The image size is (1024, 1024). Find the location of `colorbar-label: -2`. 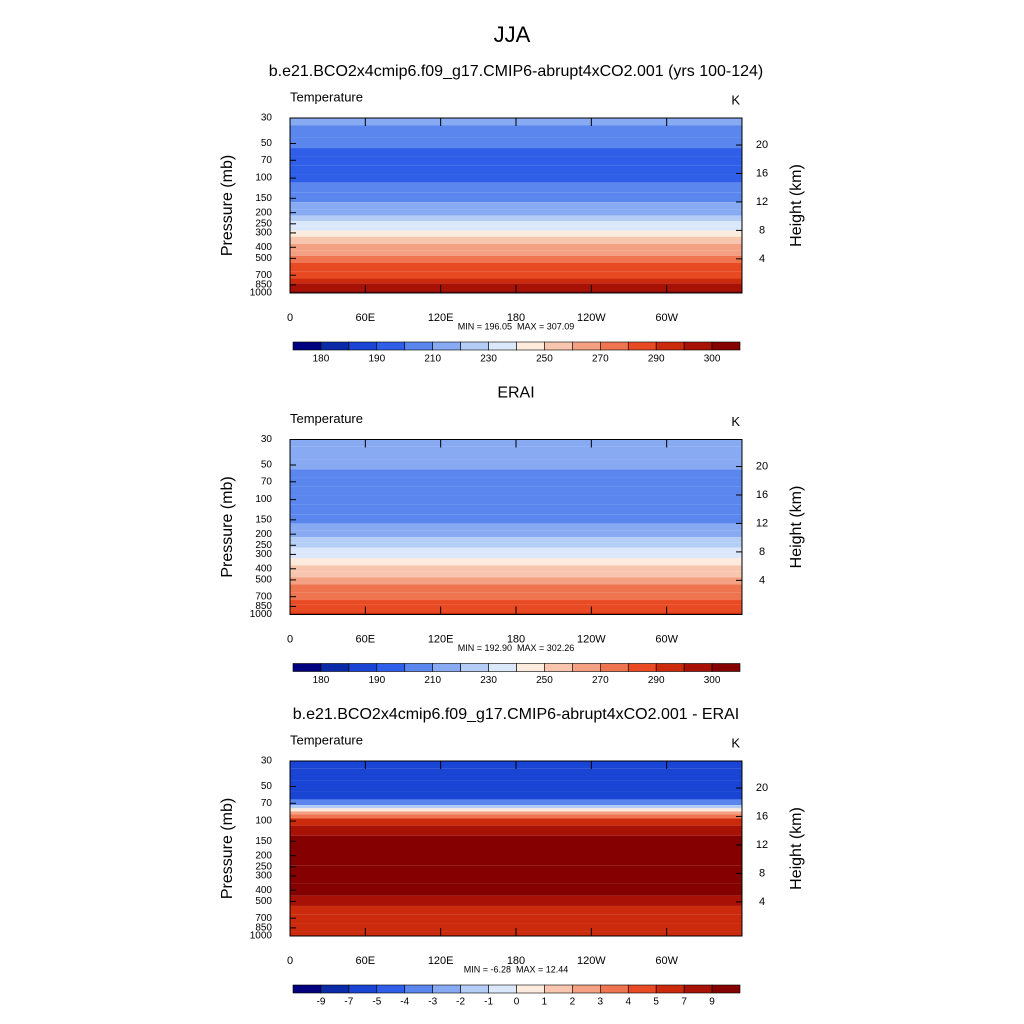

colorbar-label: -2 is located at coordinates (460, 1002).